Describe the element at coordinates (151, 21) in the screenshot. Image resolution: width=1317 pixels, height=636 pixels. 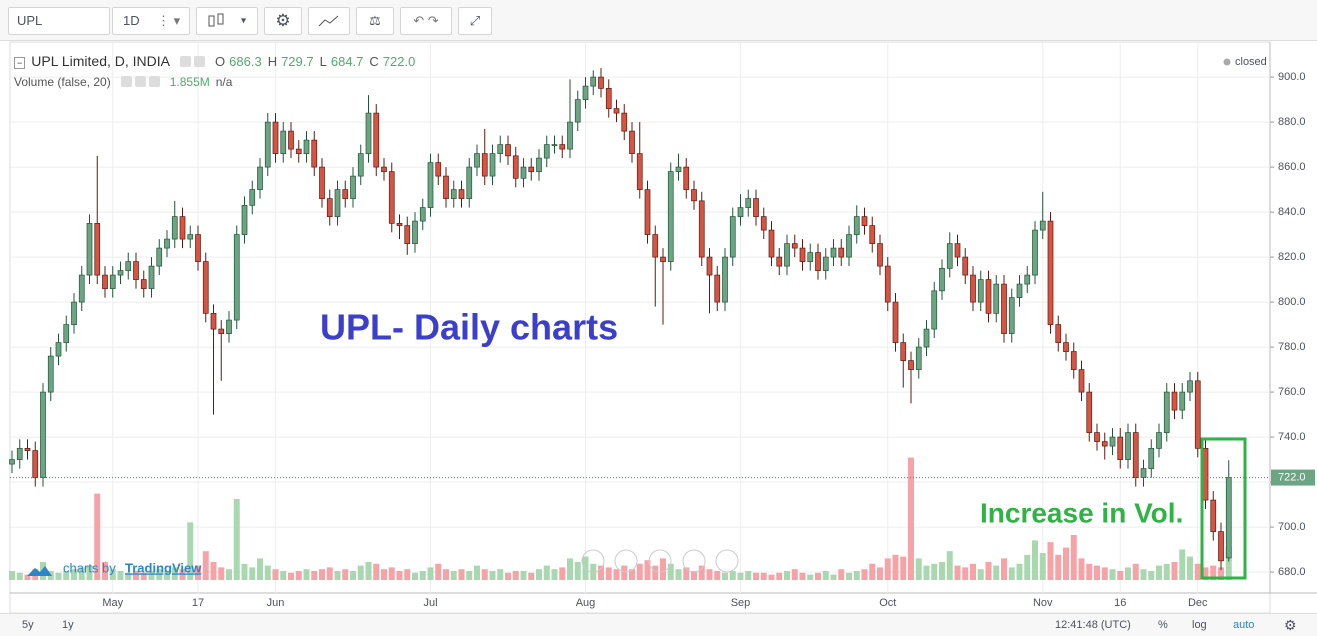
I see `interval-select: 1D ⋮ ▾` at that location.